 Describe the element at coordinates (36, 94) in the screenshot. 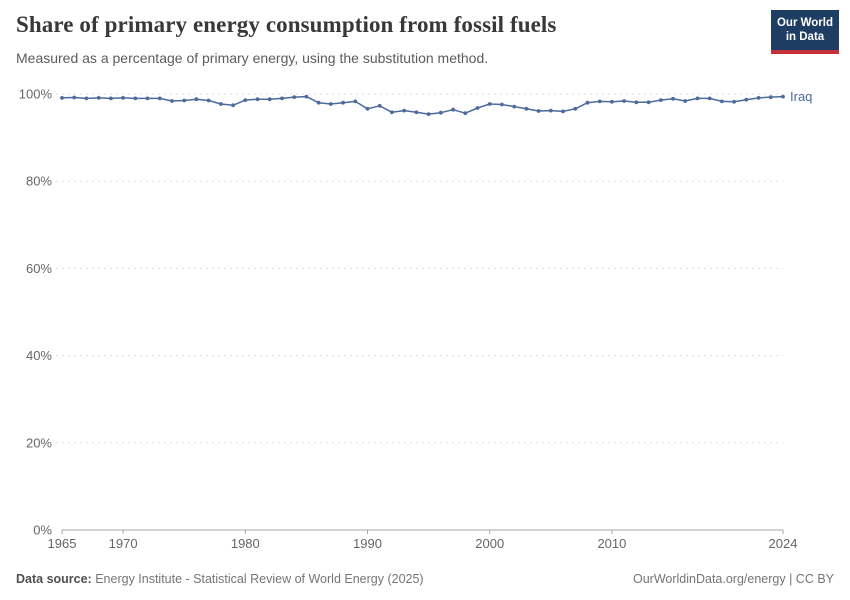

I see `y-tick-label: 100%` at that location.